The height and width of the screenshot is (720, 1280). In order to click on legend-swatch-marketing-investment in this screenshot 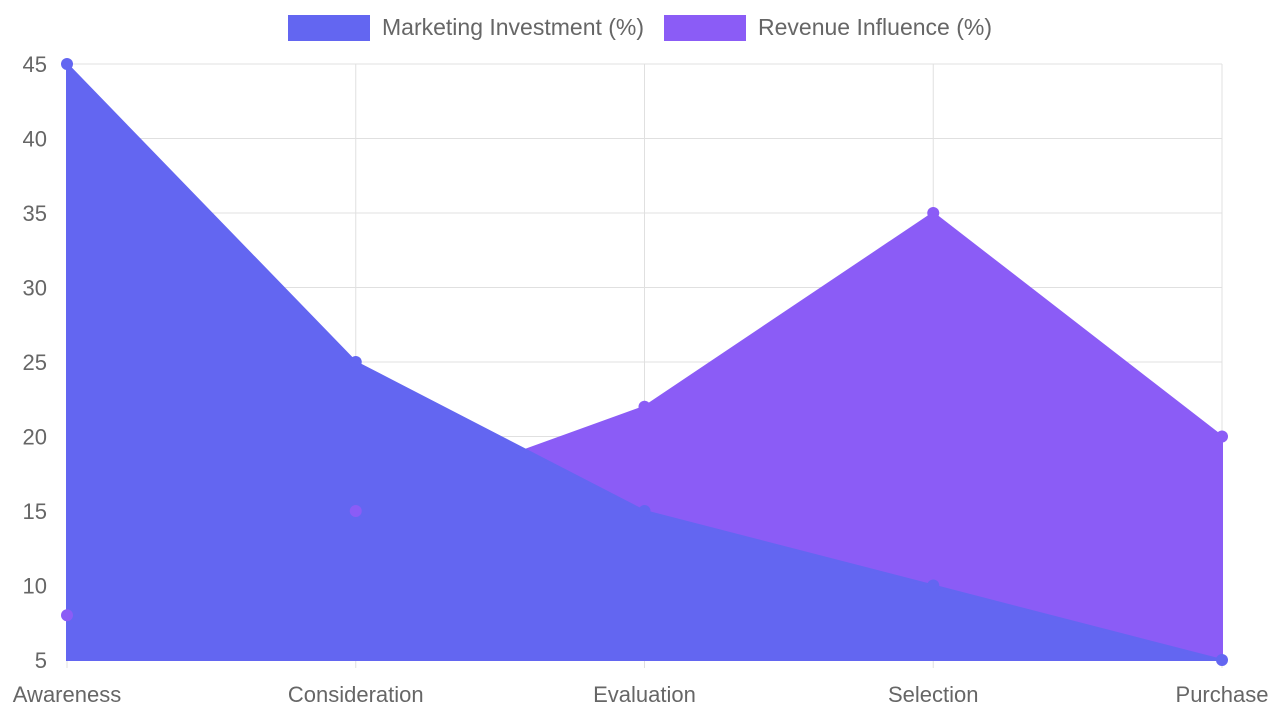, I will do `click(329, 27)`.